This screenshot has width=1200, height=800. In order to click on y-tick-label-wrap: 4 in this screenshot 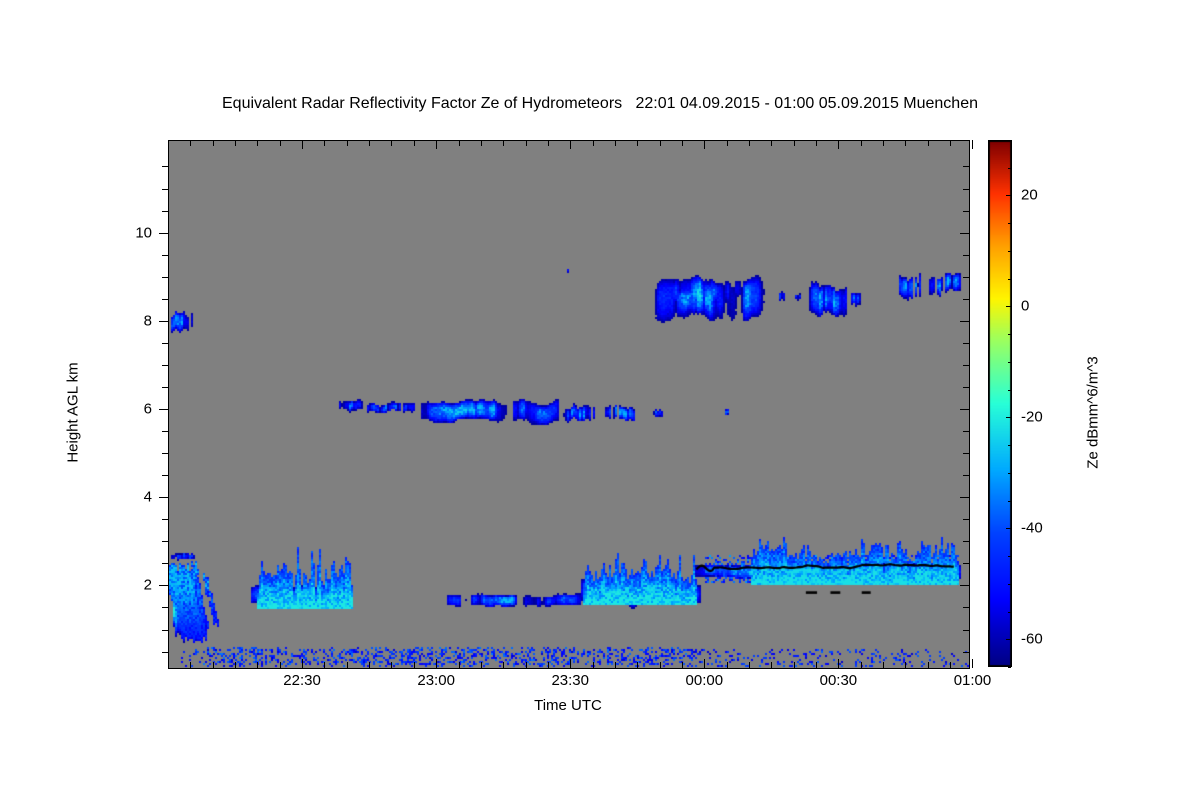, I will do `click(76, 497)`.